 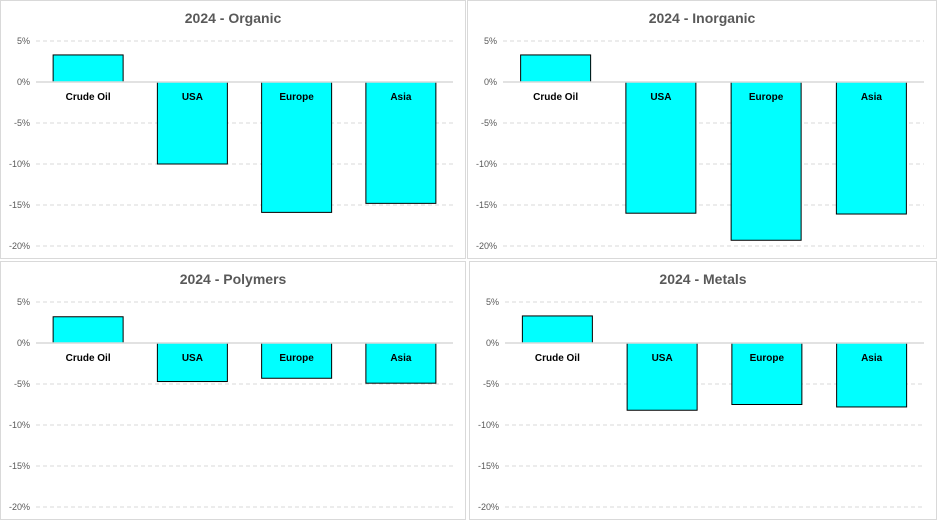 What do you see at coordinates (702, 18) in the screenshot?
I see `chart-title: 2024 - Inorganic` at bounding box center [702, 18].